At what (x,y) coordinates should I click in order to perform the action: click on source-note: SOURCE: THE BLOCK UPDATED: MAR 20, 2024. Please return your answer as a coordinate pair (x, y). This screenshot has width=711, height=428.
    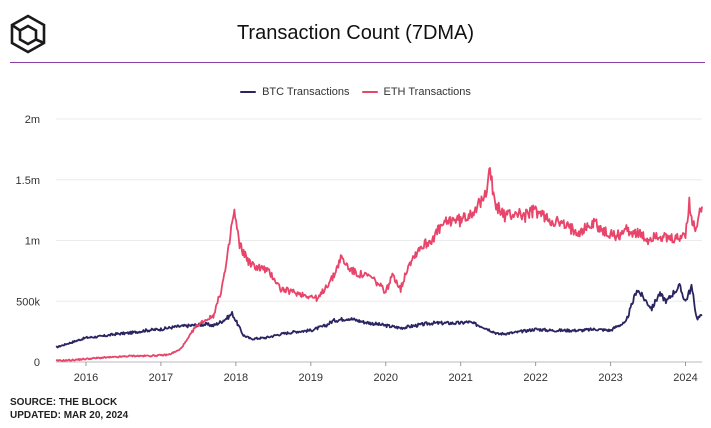
    Looking at the image, I should click on (69, 409).